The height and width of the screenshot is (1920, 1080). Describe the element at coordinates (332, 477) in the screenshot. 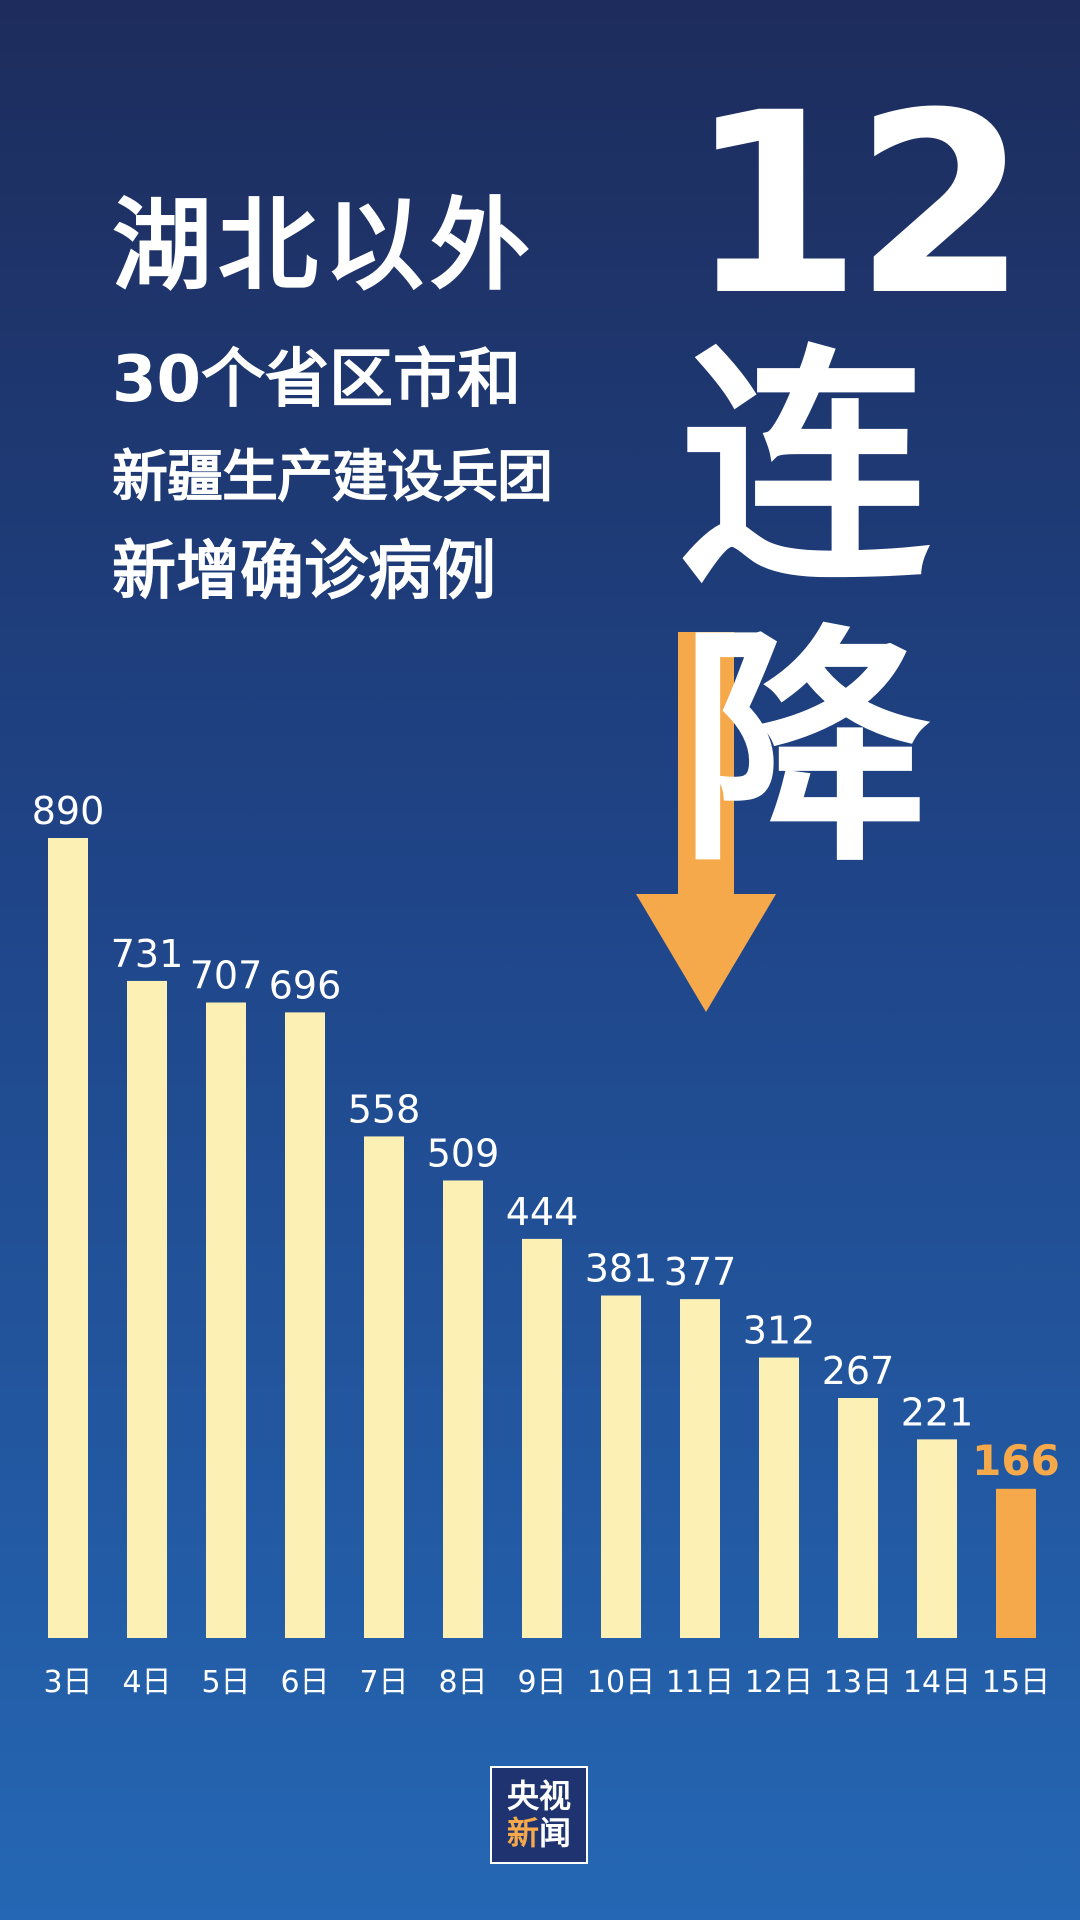

I see `headline-line-3: 新疆生产建设兵团` at that location.